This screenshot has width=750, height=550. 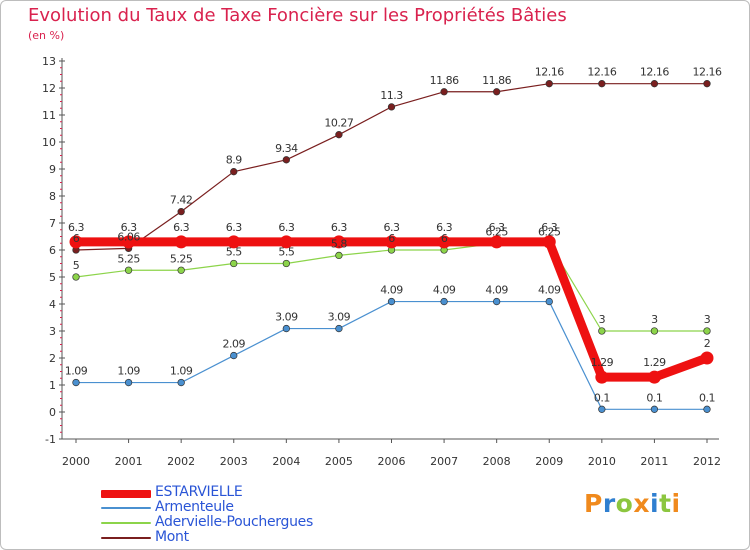 What do you see at coordinates (339, 461) in the screenshot?
I see `x-tick-label: 2005` at bounding box center [339, 461].